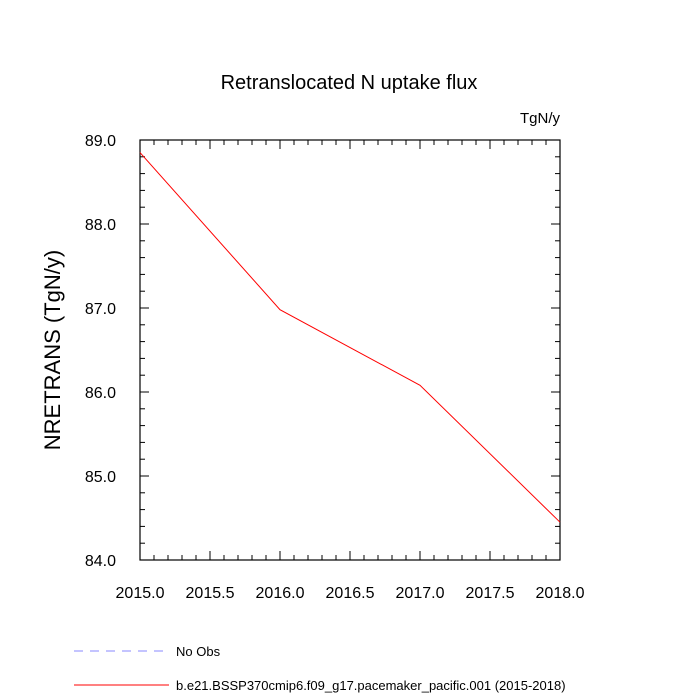 The image size is (700, 700). I want to click on y-tick-label: 88.0, so click(100, 225).